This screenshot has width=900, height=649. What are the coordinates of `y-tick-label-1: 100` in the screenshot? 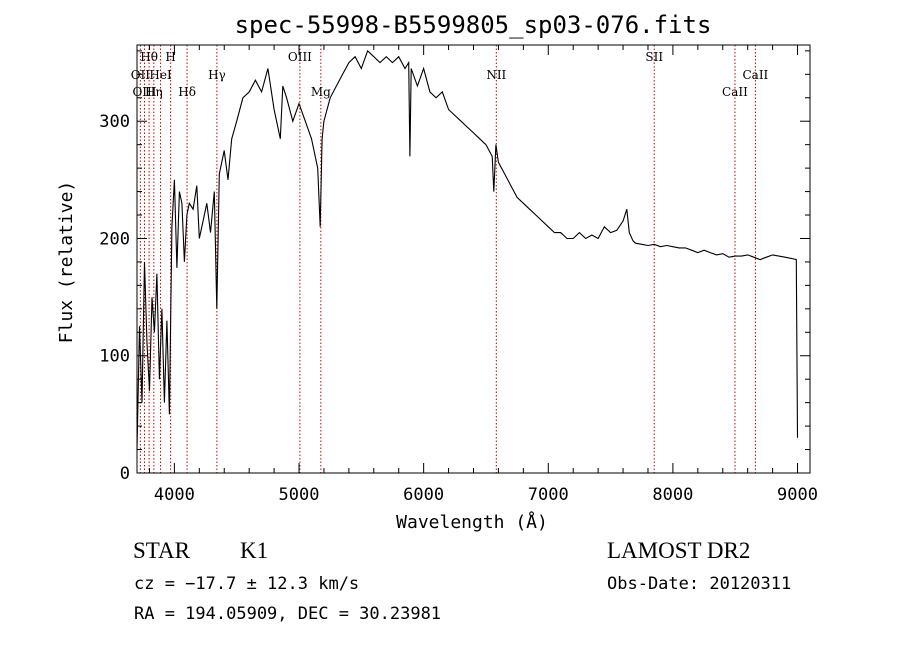 It's located at (114, 357).